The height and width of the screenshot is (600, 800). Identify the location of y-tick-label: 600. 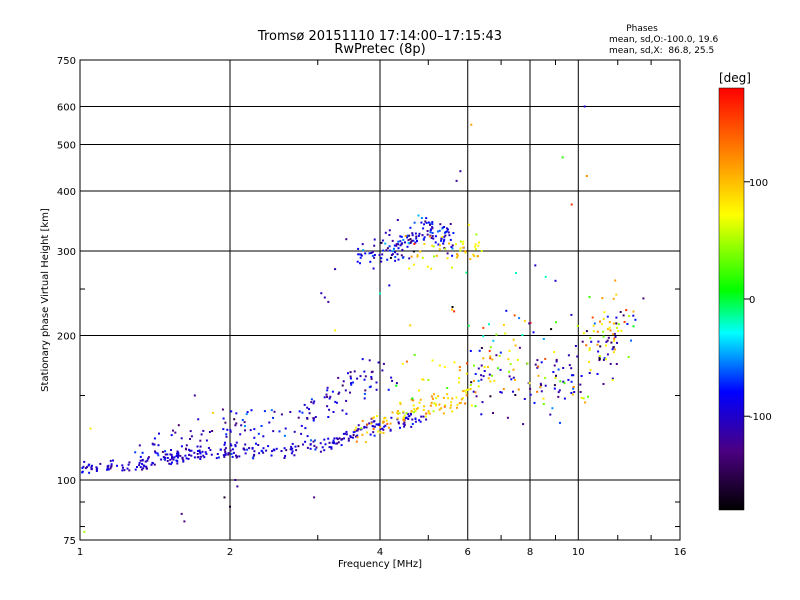
(66, 108).